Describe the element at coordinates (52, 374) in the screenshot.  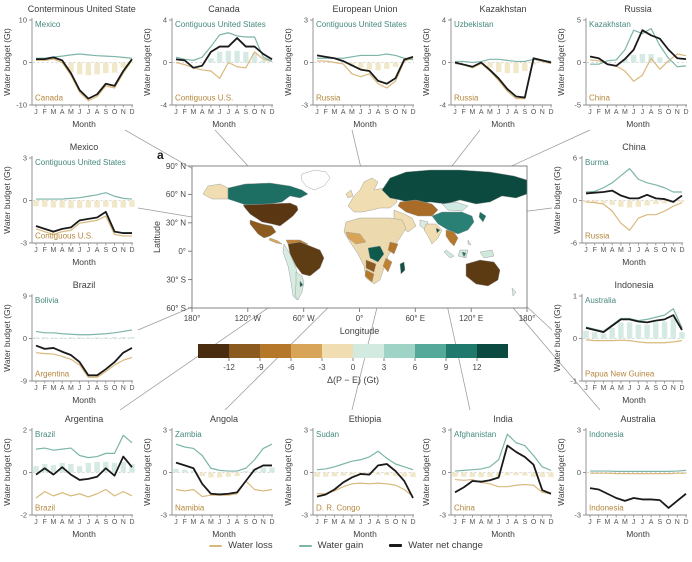
I see `svg-text: Argentina` at that location.